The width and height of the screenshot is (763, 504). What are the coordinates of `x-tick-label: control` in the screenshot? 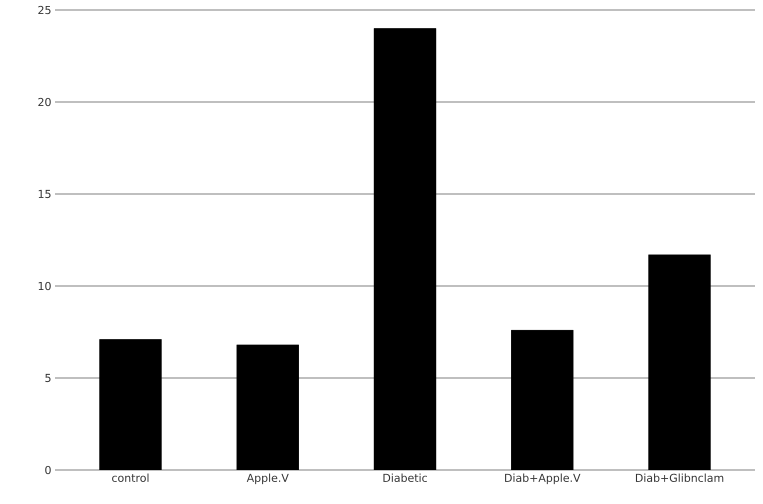 It's located at (130, 478).